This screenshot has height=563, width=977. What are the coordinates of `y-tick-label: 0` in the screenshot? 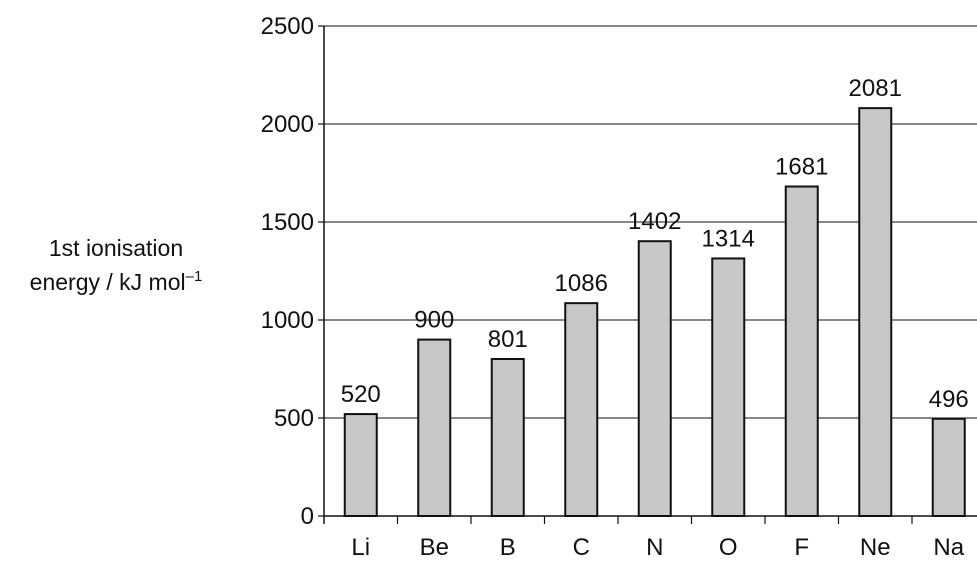 It's located at (307, 516).